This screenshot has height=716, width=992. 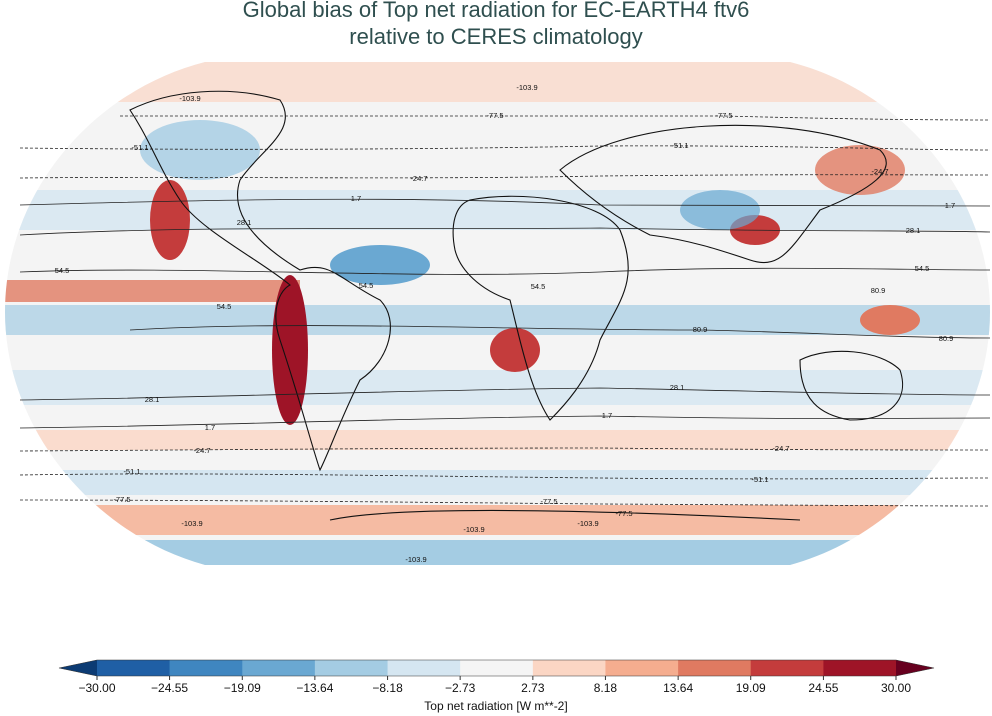 What do you see at coordinates (678, 688) in the screenshot?
I see `colorbar-tick-label: 13.64` at bounding box center [678, 688].